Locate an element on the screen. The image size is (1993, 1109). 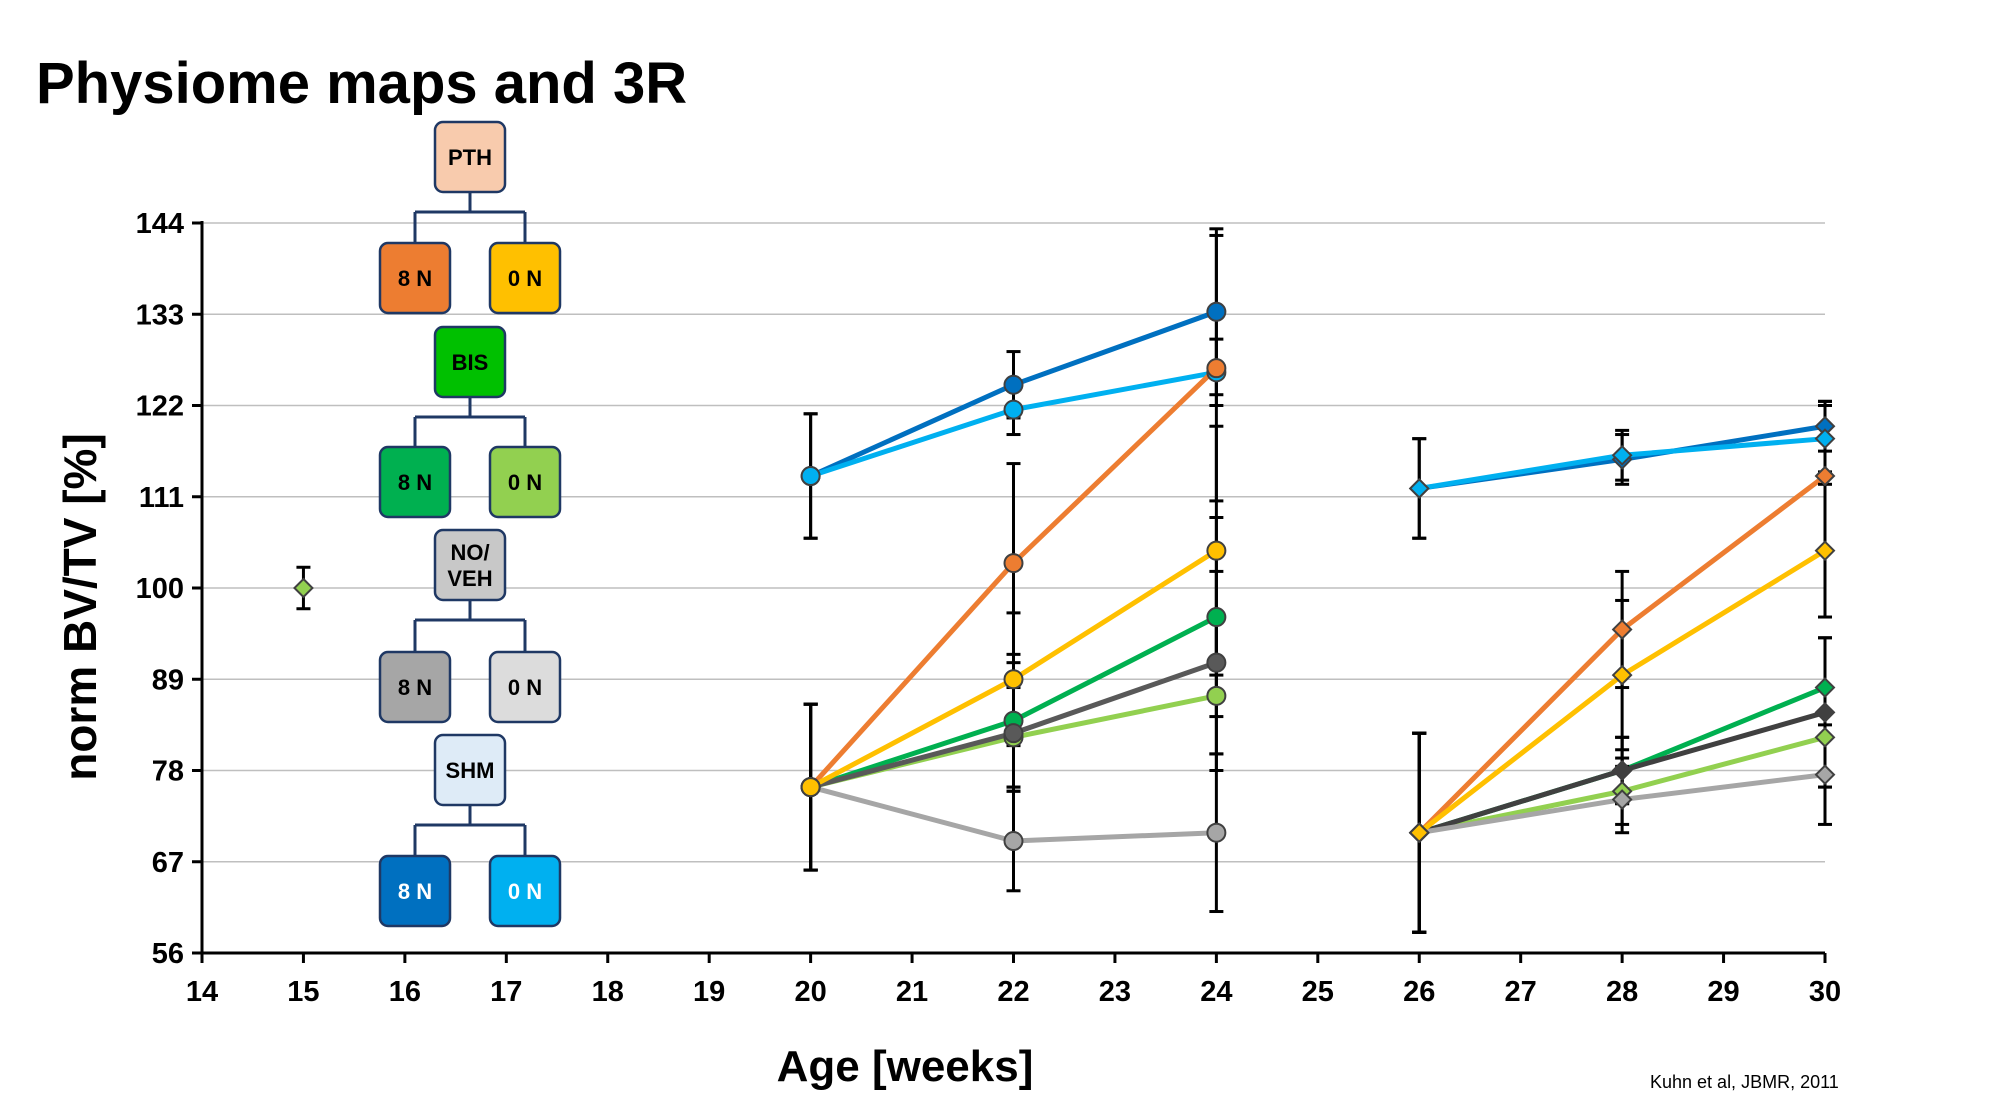
treatment-label: NO/ is located at coordinates (469, 552).